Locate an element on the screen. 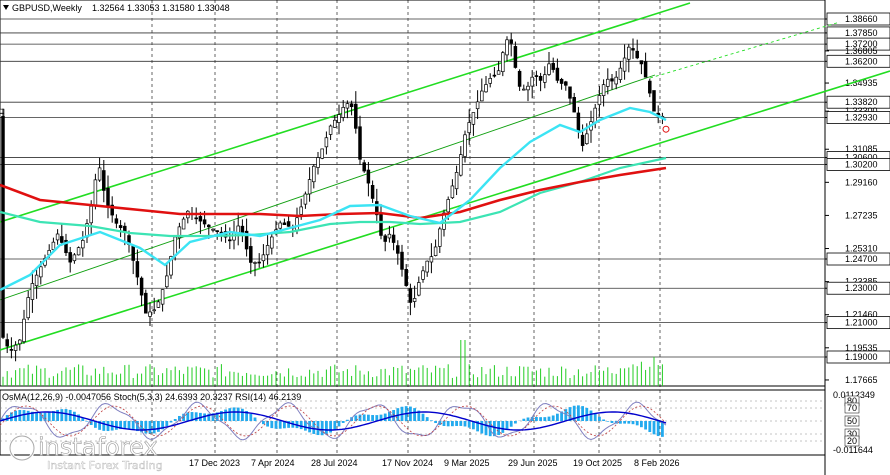  price-tick-label: 1.36200 is located at coordinates (861, 61).